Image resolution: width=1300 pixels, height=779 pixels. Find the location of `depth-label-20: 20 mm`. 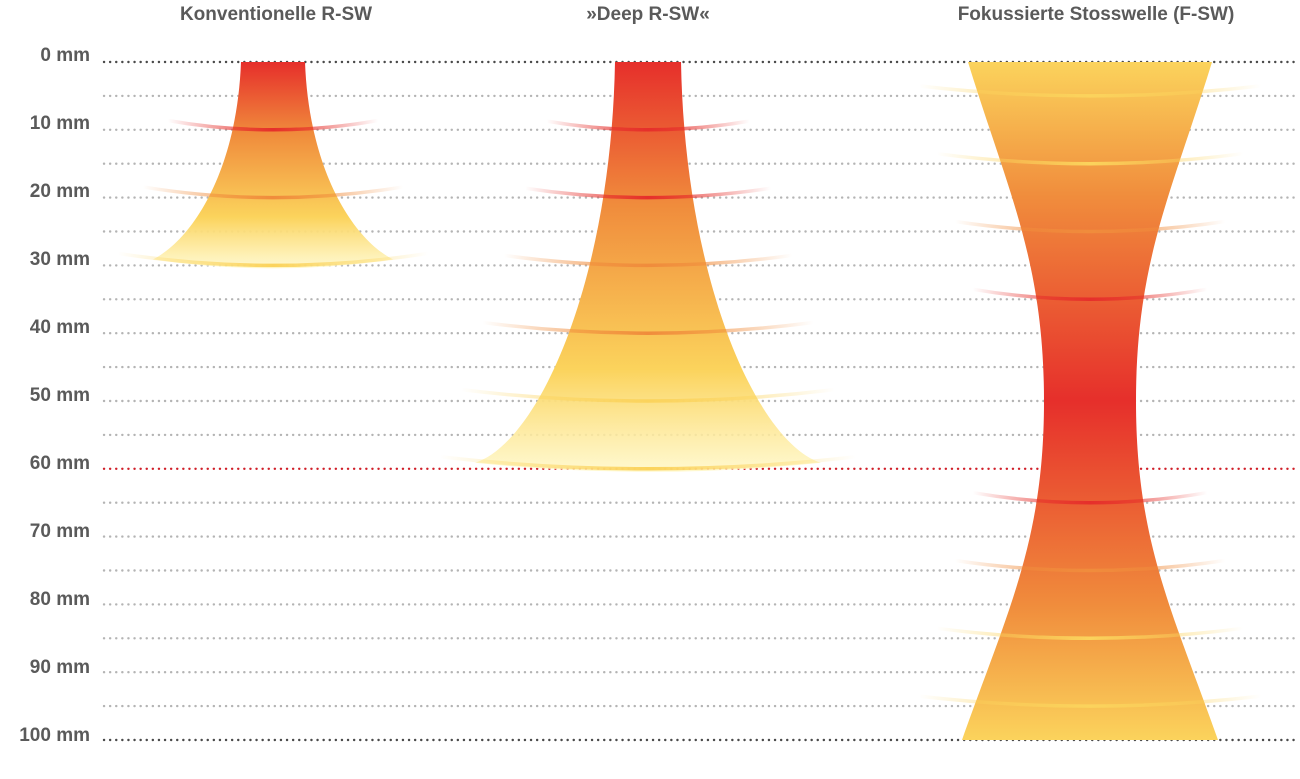

depth-label-20: 20 mm is located at coordinates (59, 191).